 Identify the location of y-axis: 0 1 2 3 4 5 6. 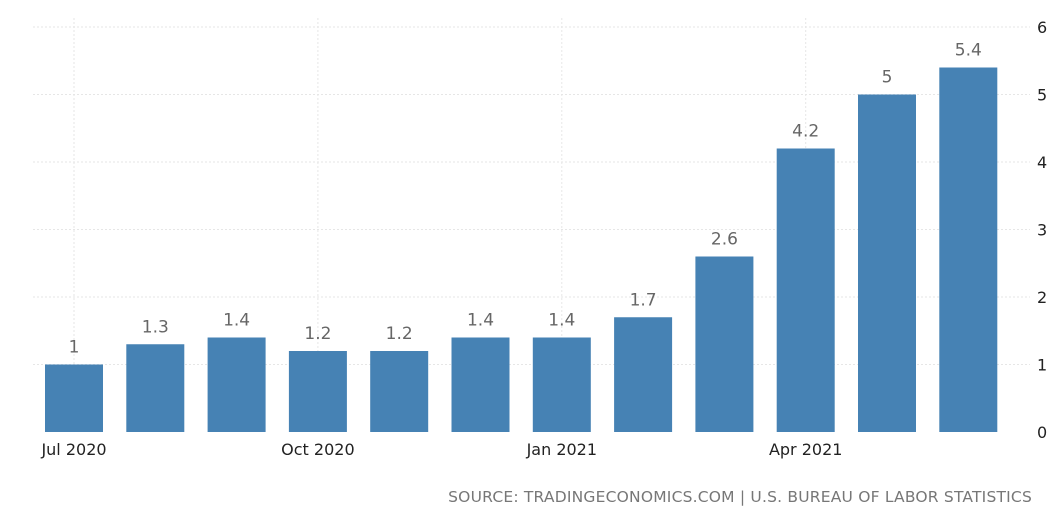
(1042, 230).